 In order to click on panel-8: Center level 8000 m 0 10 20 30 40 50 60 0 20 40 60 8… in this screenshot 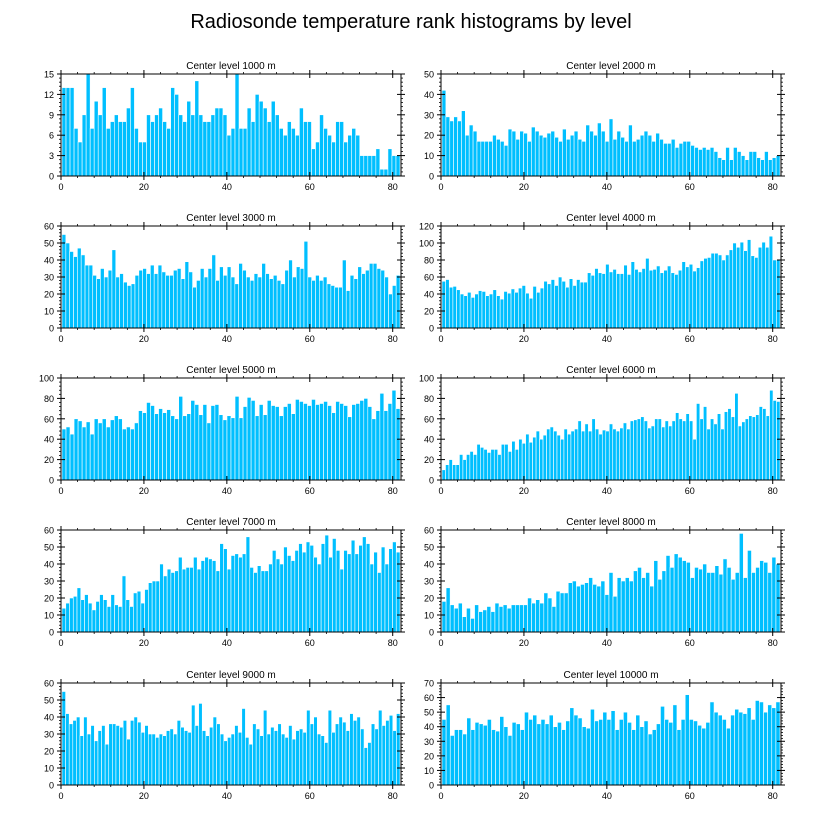, I will do `click(604, 582)`.